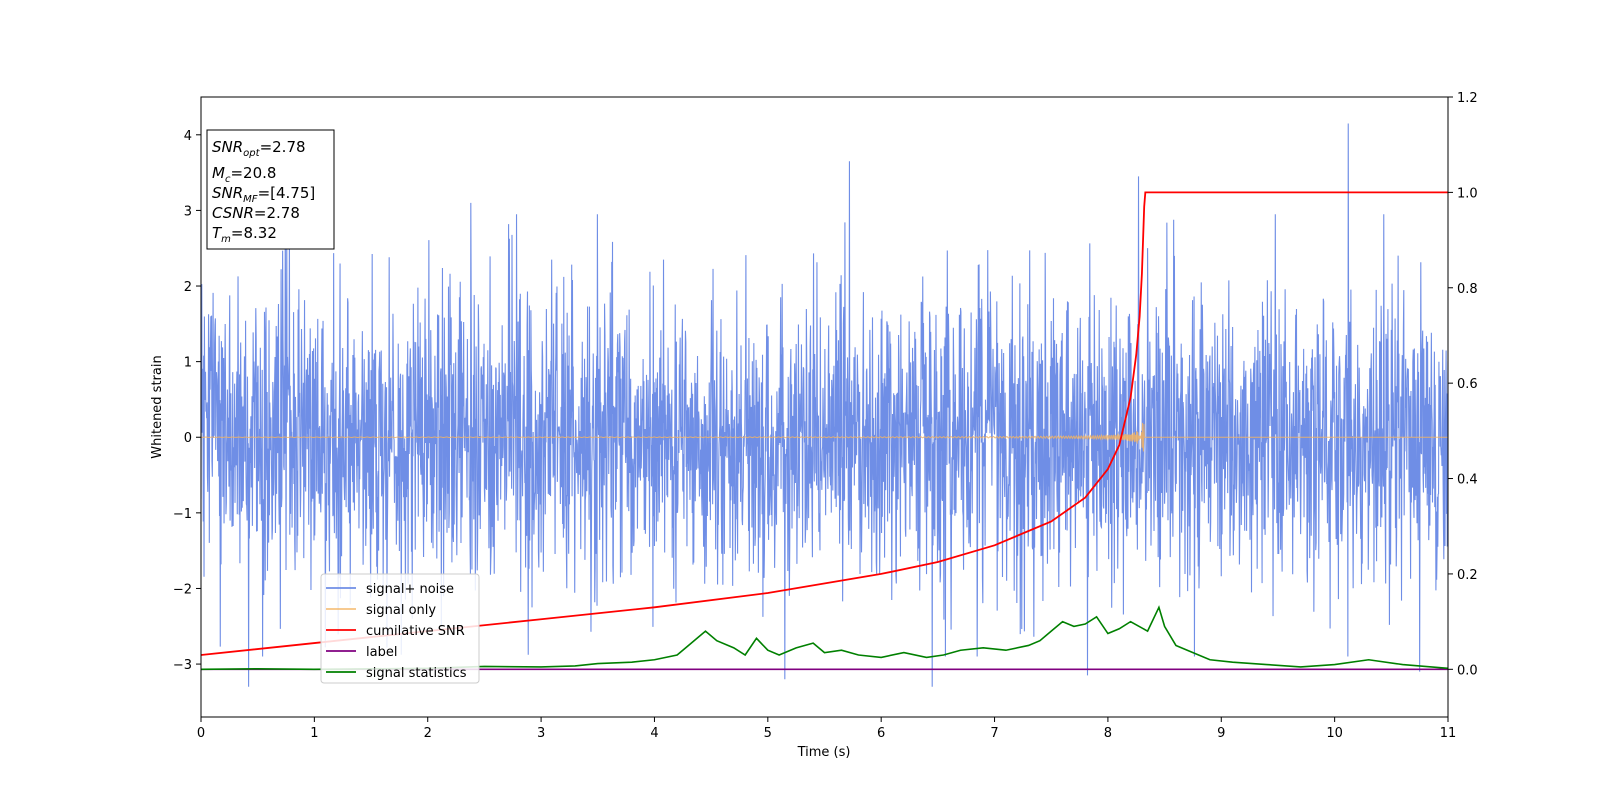 This screenshot has height=800, width=1600. Describe the element at coordinates (182, 589) in the screenshot. I see `y-left-tick-label: −2` at that location.